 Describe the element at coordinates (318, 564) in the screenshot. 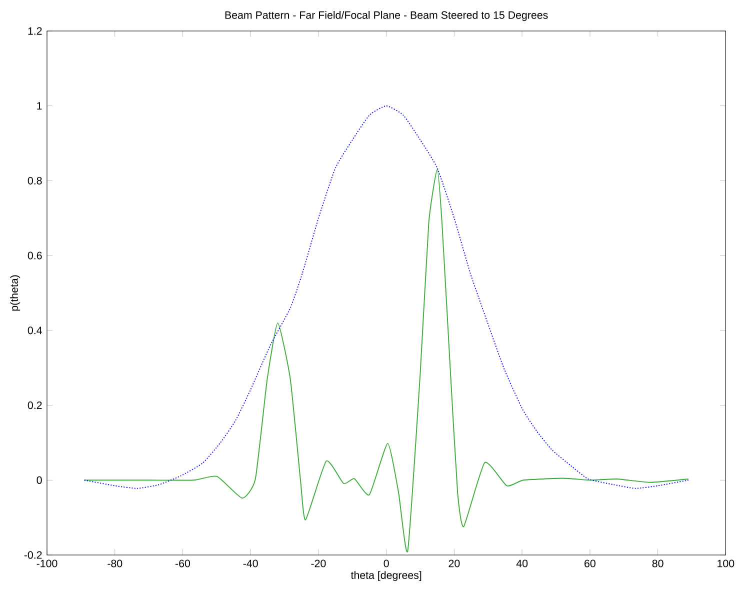

I see `x-tick-label: -20` at that location.